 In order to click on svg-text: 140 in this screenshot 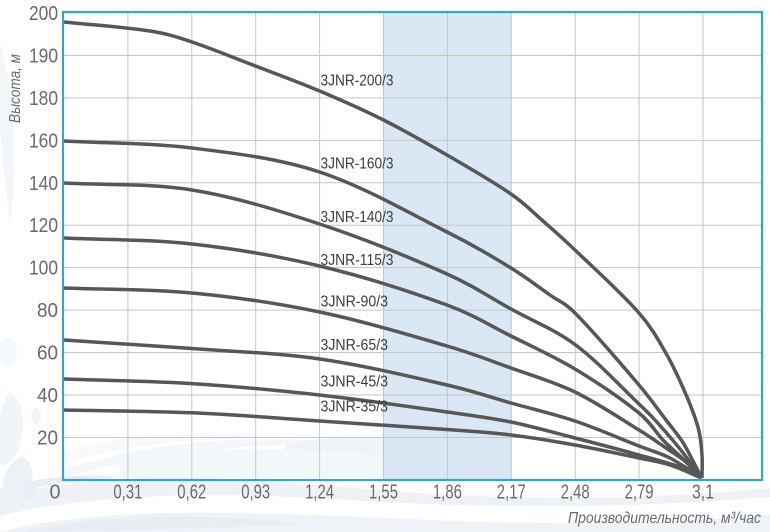, I will do `click(43, 184)`.